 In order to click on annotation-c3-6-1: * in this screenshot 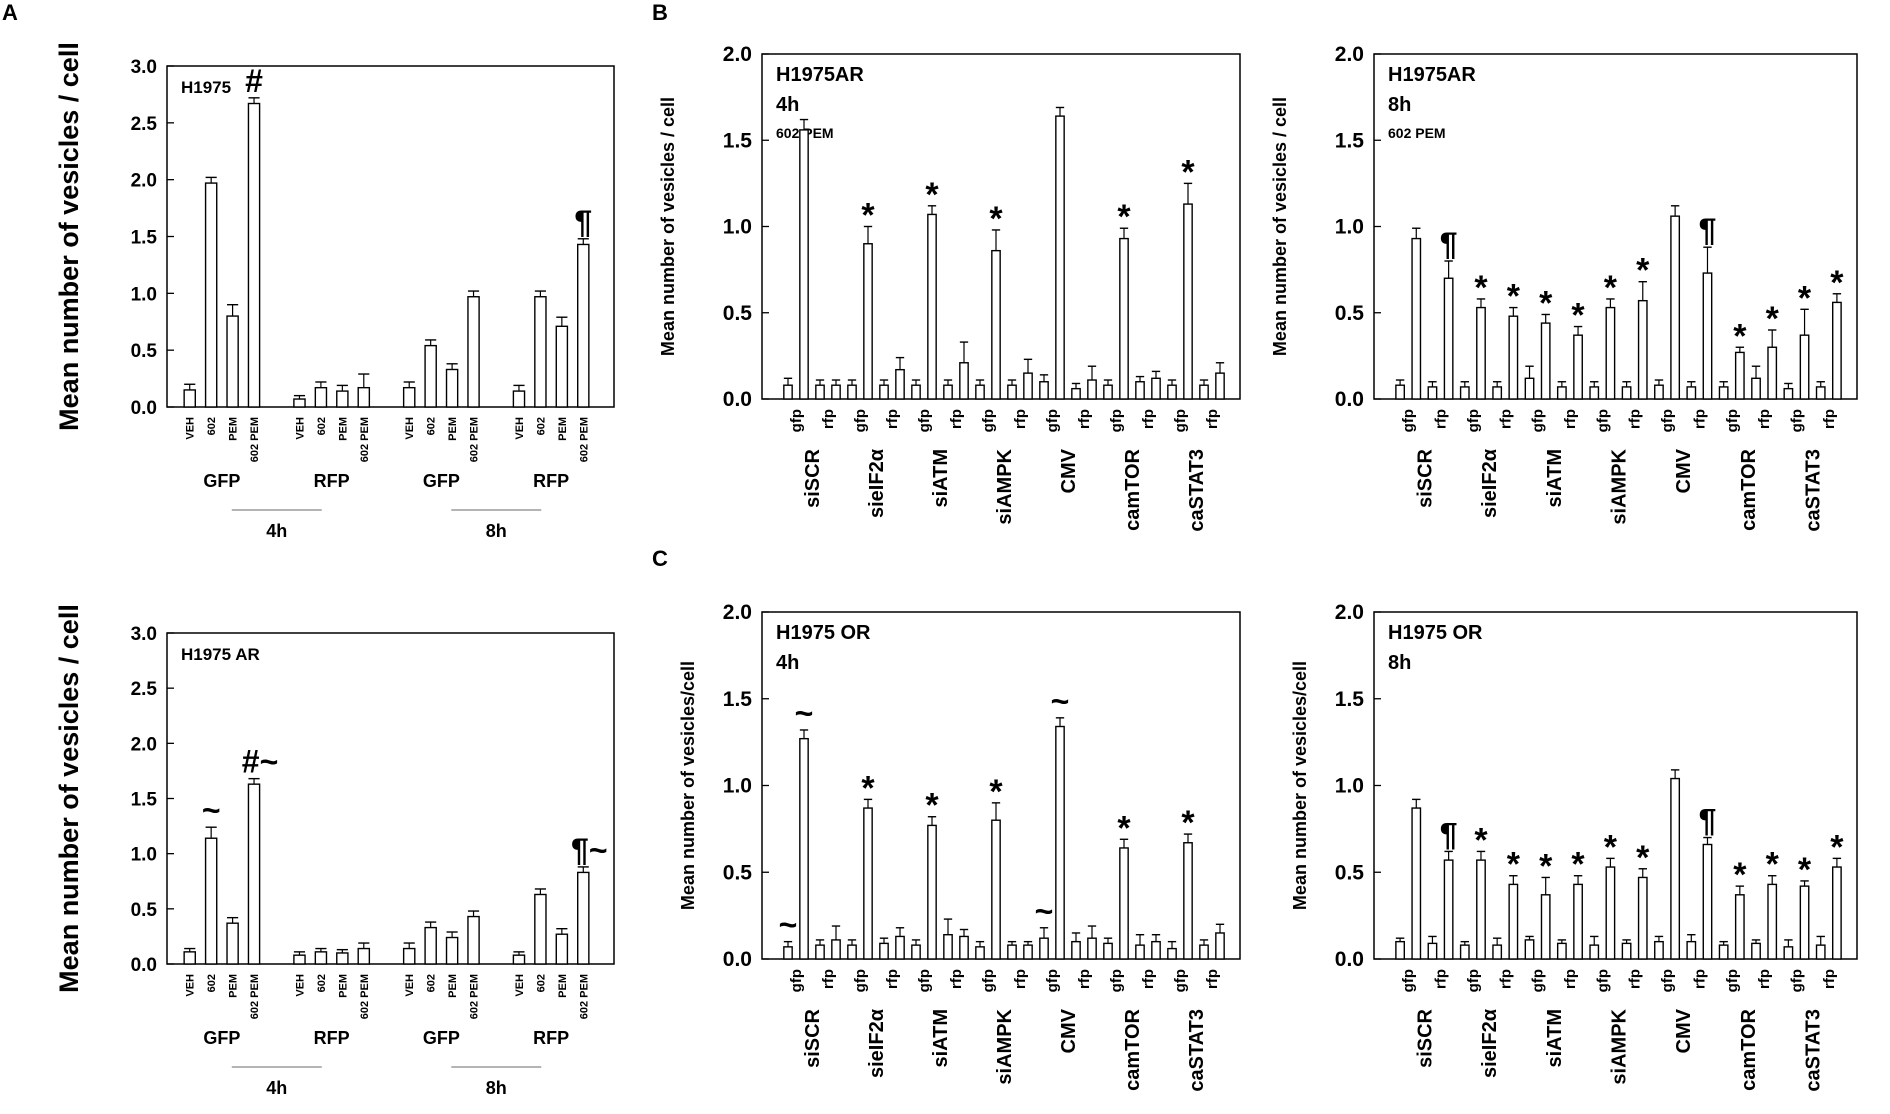, I will do `click(1611, 288)`.